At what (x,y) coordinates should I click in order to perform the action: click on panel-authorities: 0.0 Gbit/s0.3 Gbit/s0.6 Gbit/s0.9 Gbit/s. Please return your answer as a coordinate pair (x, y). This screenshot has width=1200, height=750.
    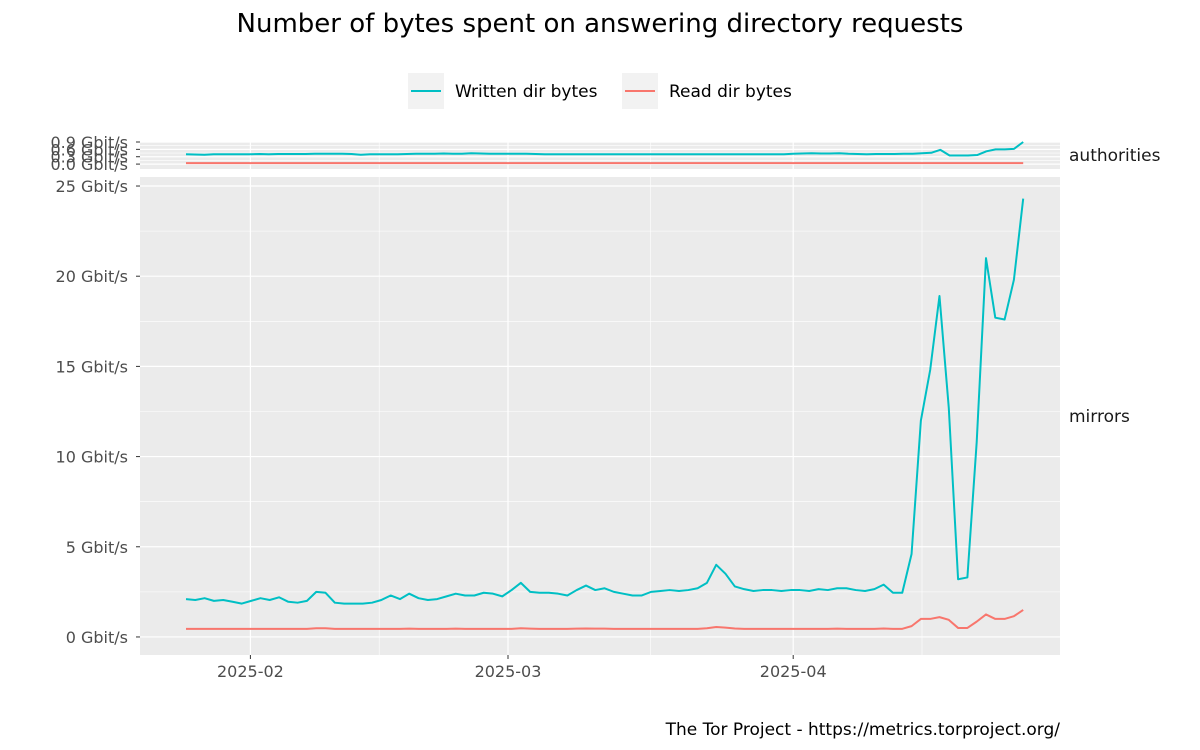
    Looking at the image, I should click on (555, 153).